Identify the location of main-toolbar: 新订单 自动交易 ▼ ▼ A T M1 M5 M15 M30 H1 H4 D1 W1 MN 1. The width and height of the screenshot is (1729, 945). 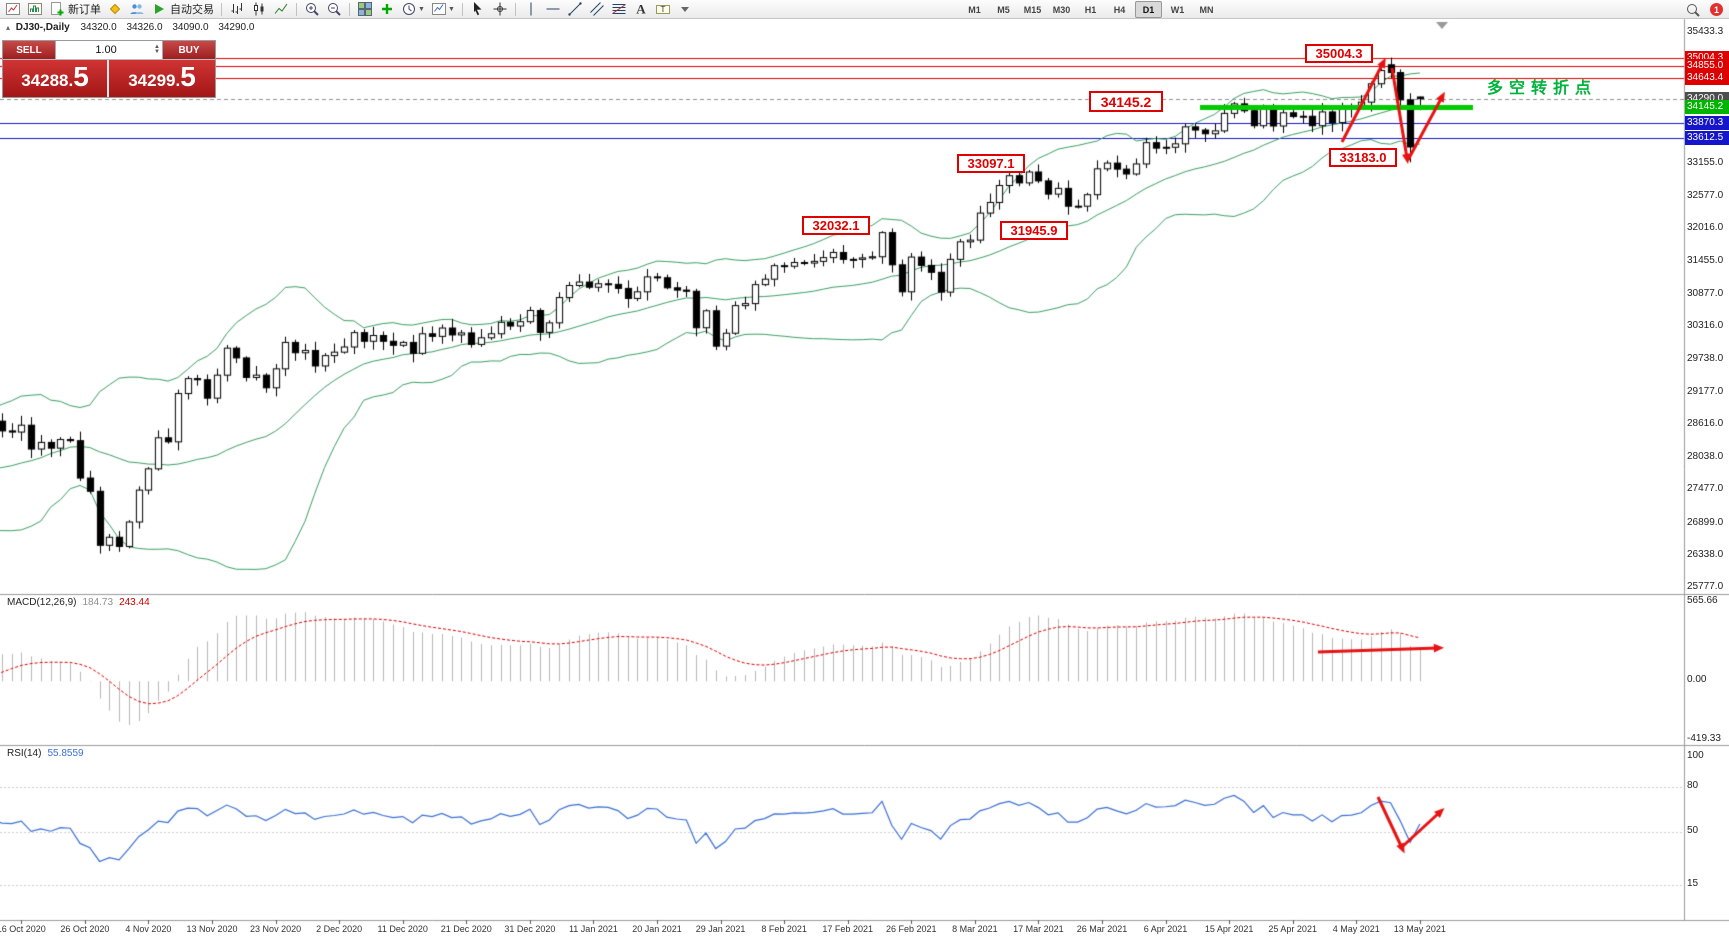
(864, 9).